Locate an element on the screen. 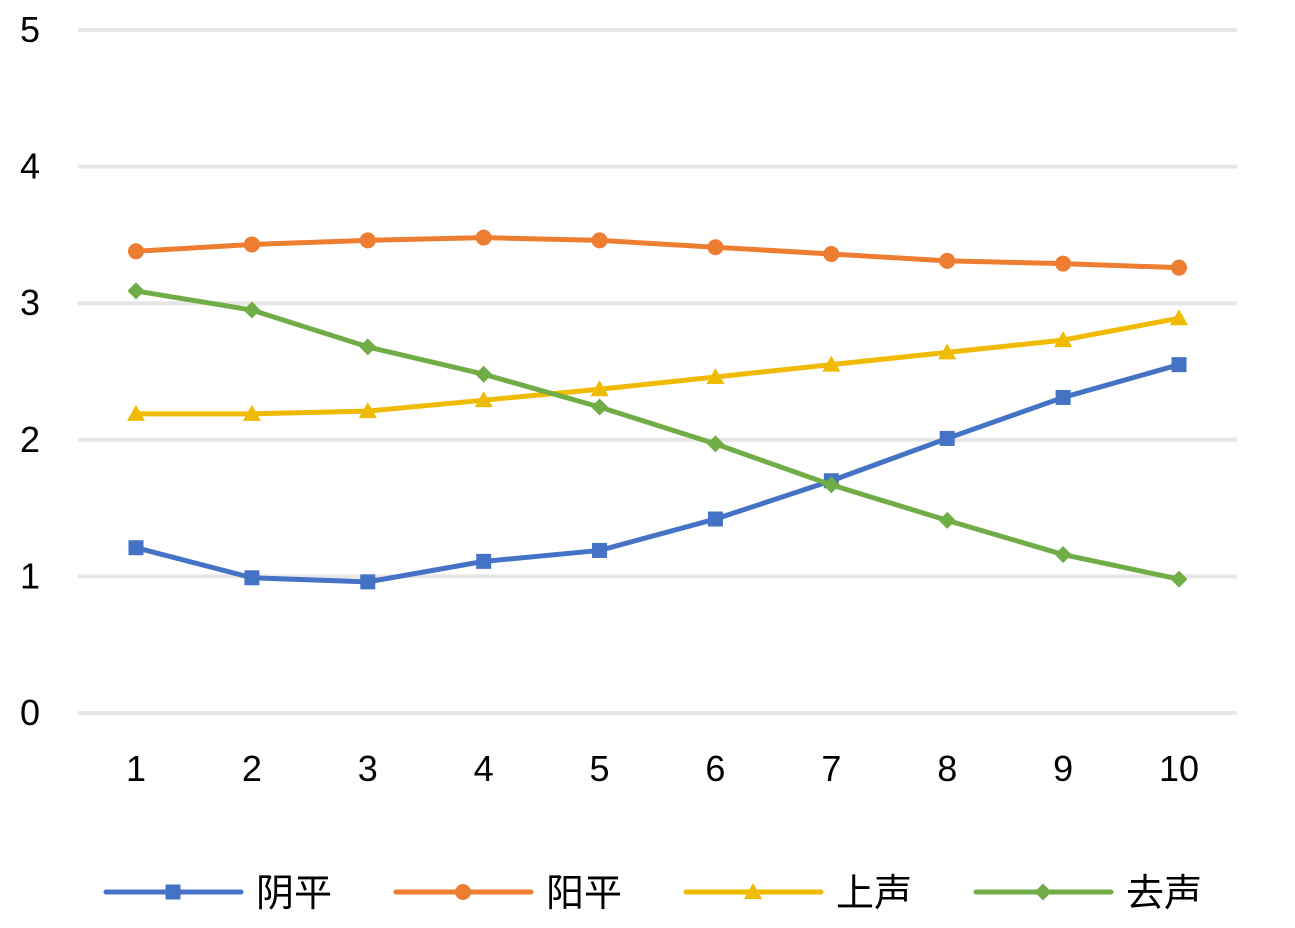 This screenshot has width=1295, height=928. x-tick-label: 8 is located at coordinates (947, 768).